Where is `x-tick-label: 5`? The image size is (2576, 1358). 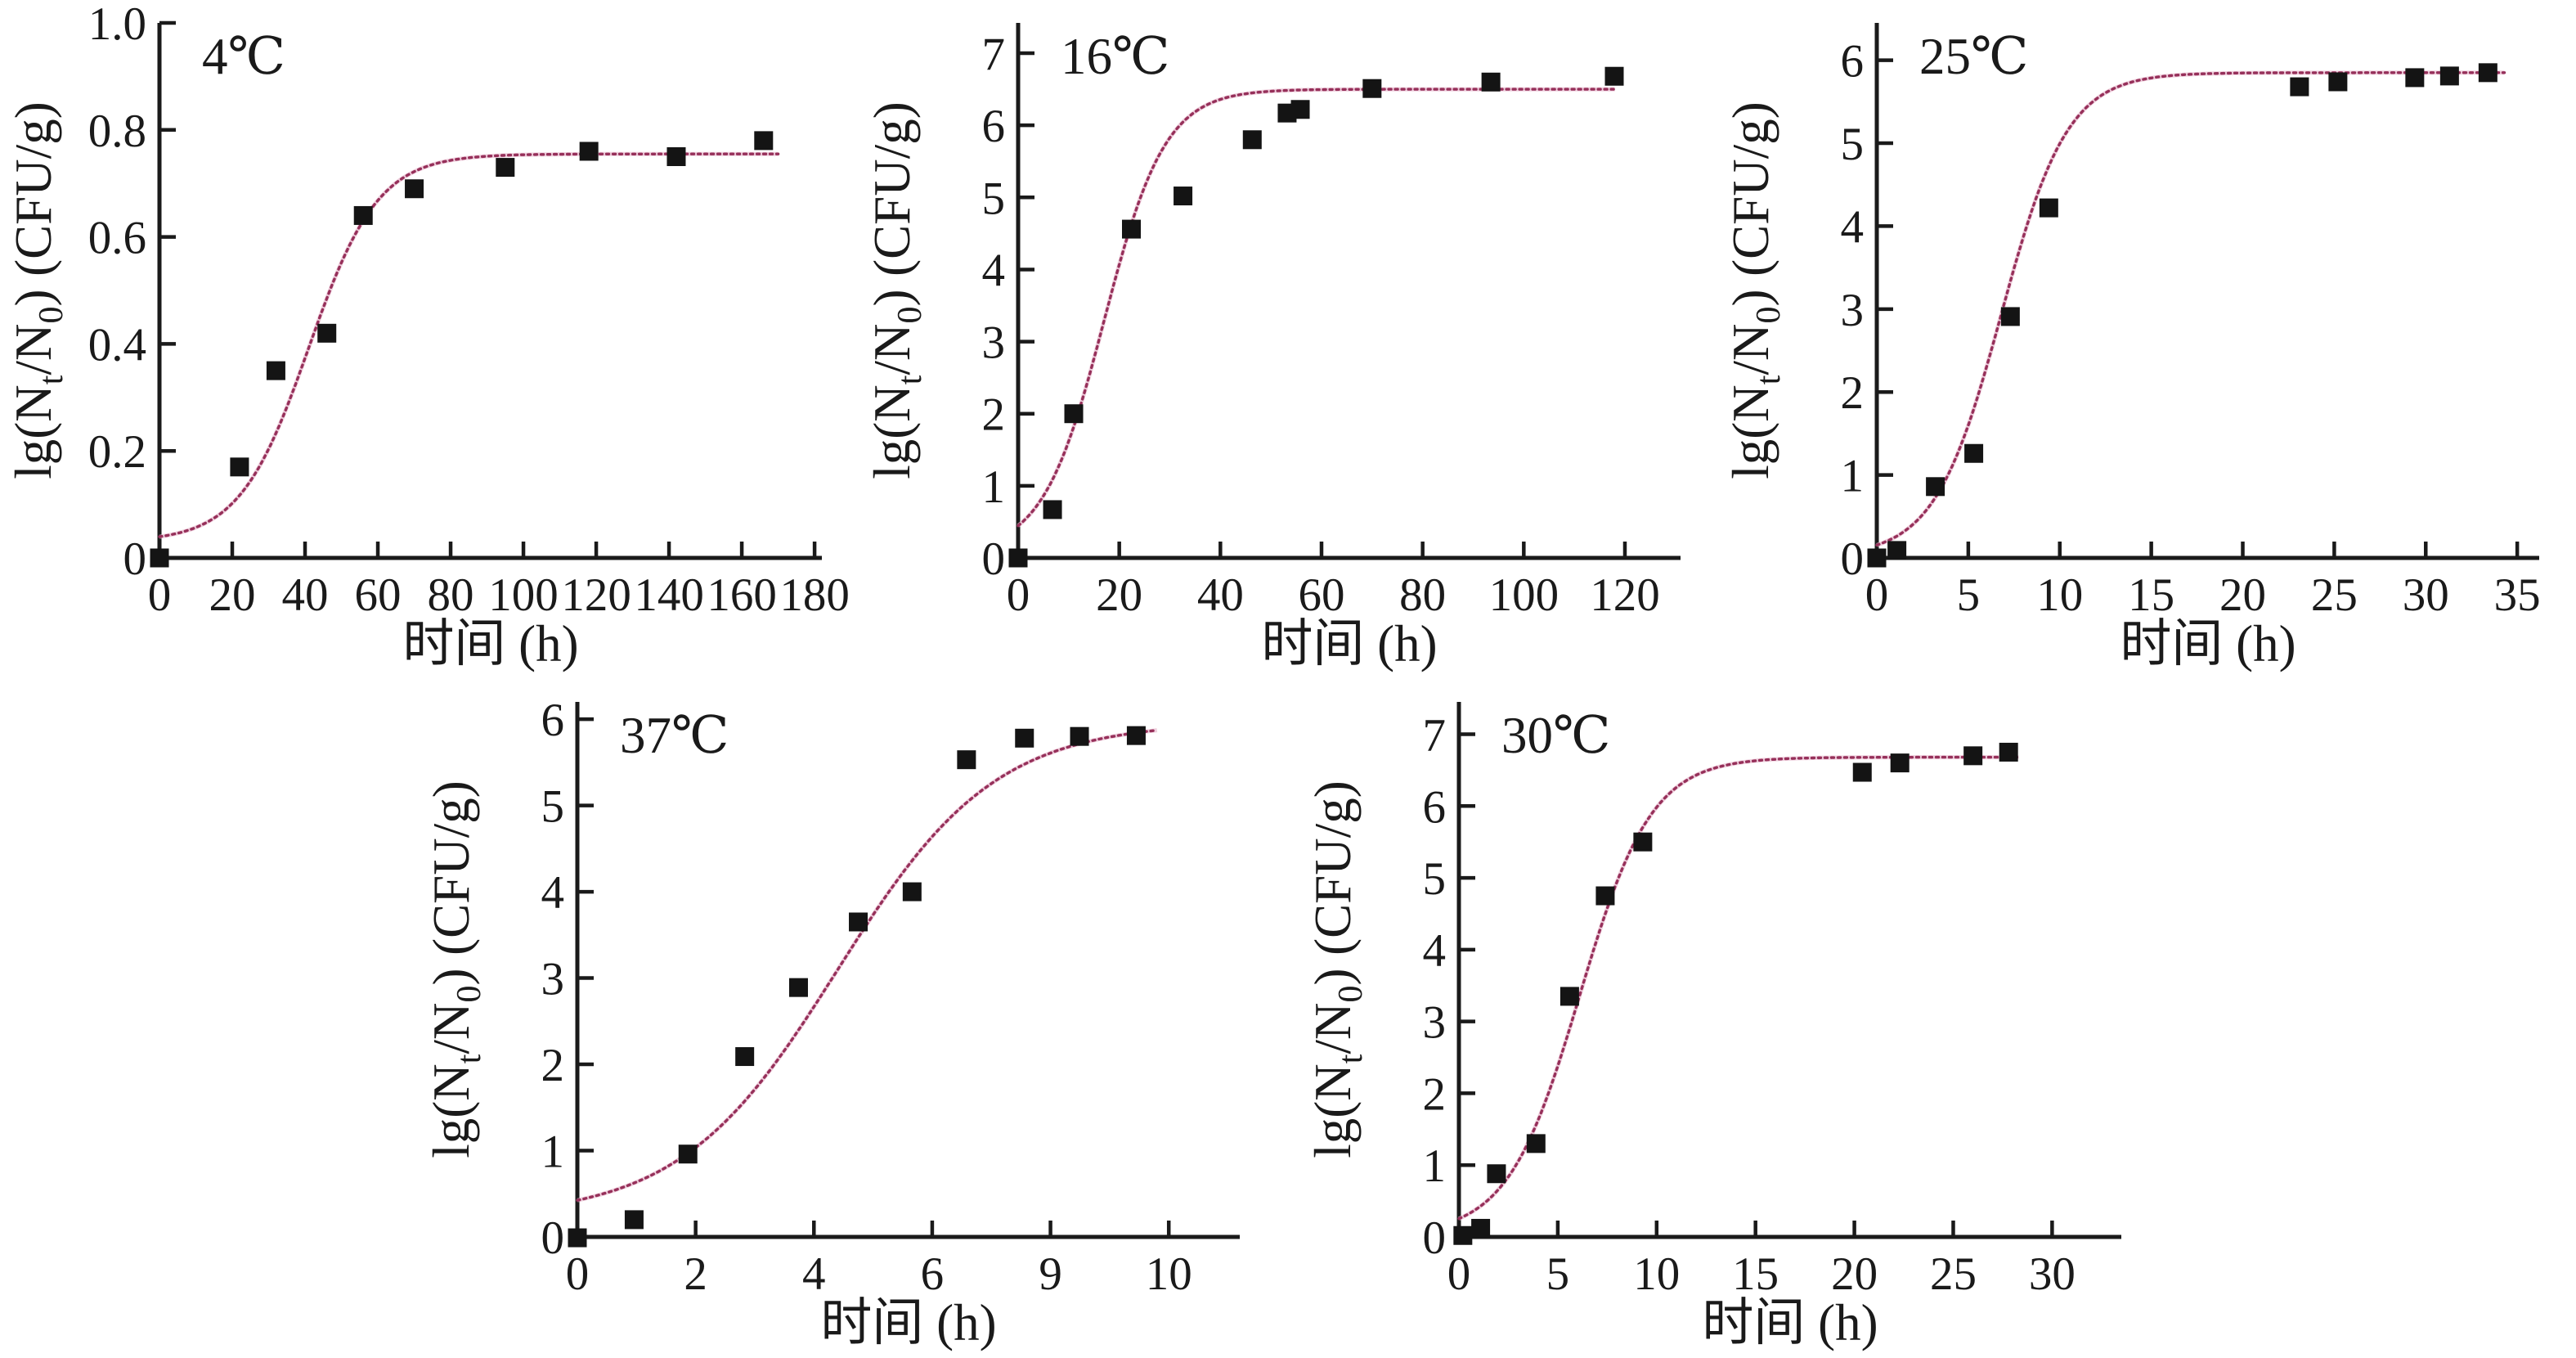
x-tick-label: 5 is located at coordinates (1558, 1274).